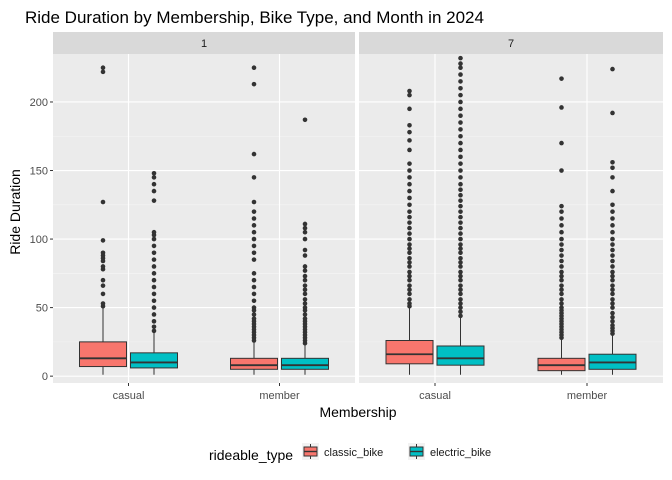 The height and width of the screenshot is (480, 672). Describe the element at coordinates (587, 396) in the screenshot. I see `x-tick-label: member` at that location.